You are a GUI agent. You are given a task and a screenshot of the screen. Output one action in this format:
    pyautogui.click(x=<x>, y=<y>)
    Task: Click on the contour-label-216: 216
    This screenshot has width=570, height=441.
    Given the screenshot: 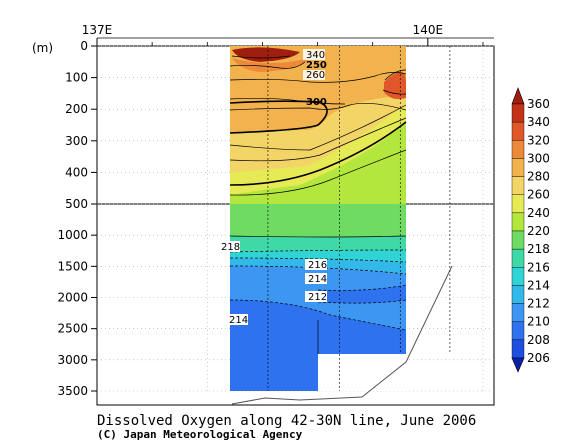 What is the action you would take?
    pyautogui.click(x=317, y=265)
    